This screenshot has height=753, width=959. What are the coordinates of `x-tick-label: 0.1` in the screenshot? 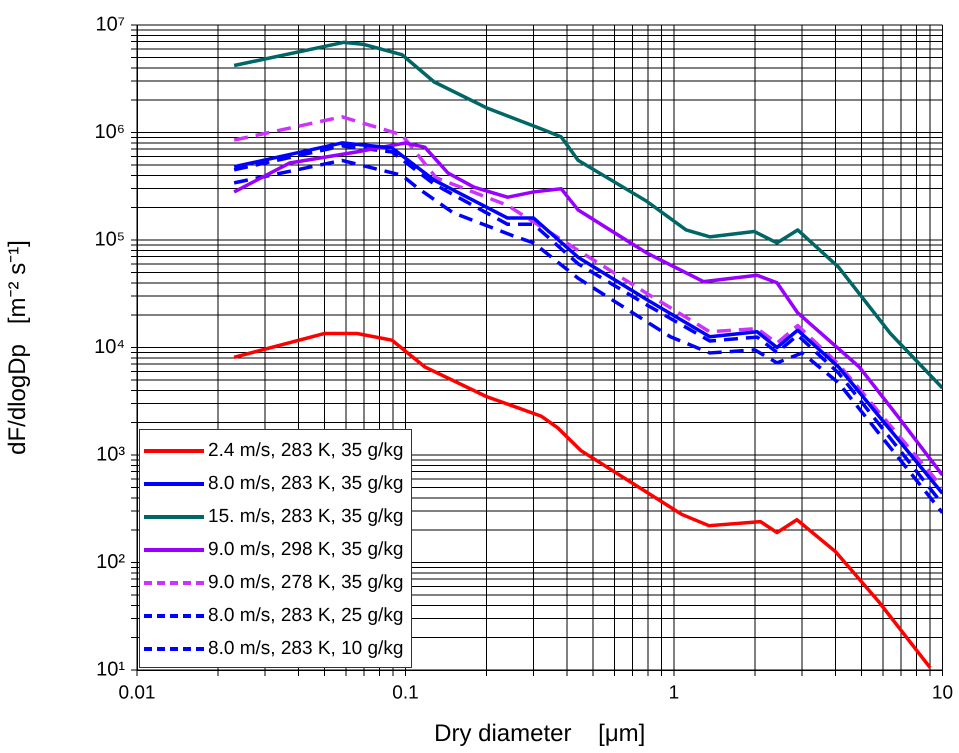 It's located at (405, 693).